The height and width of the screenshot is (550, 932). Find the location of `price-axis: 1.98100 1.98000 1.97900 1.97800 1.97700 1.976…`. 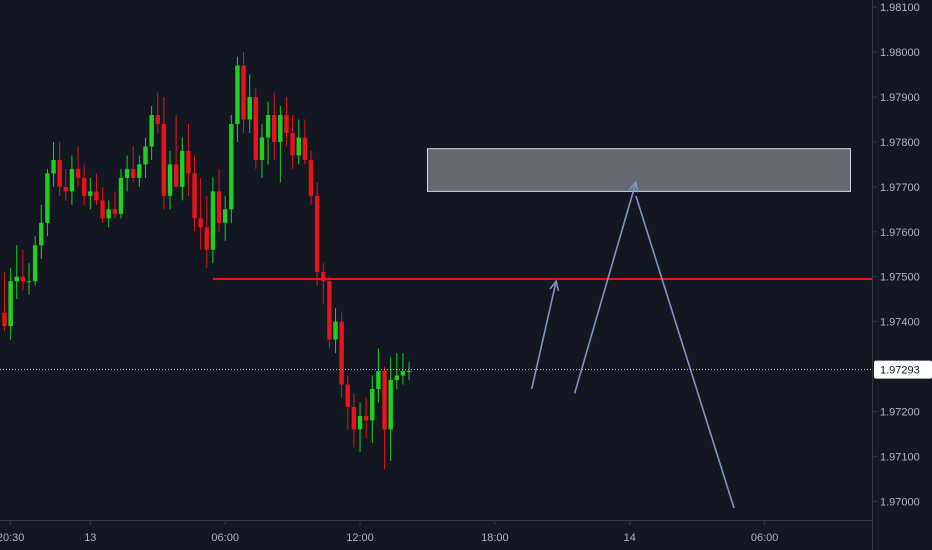

price-axis: 1.98100 1.98000 1.97900 1.97800 1.97700 1.976… is located at coordinates (902, 275).